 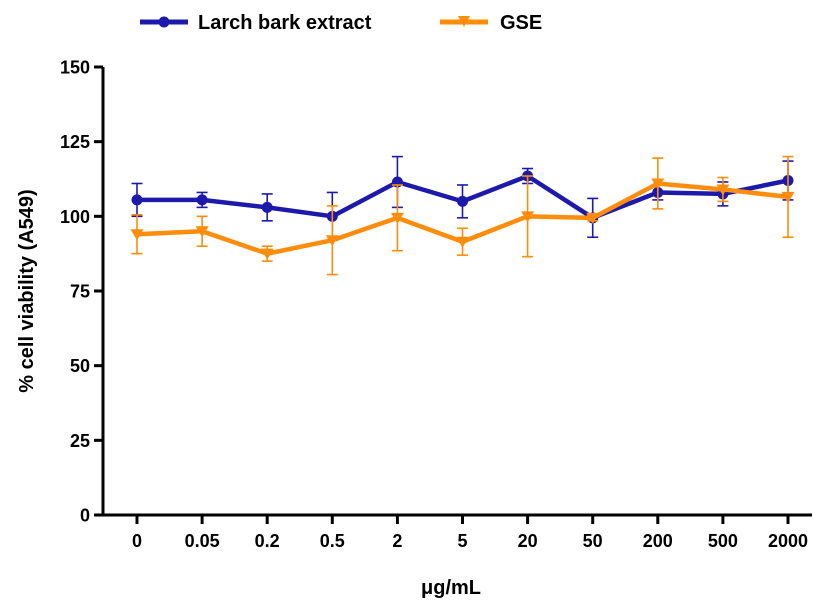 I want to click on x-axis-ticks: 0 0.05 0.2 0.5 2 5 20 50 200 500 2000, so click(x=470, y=533).